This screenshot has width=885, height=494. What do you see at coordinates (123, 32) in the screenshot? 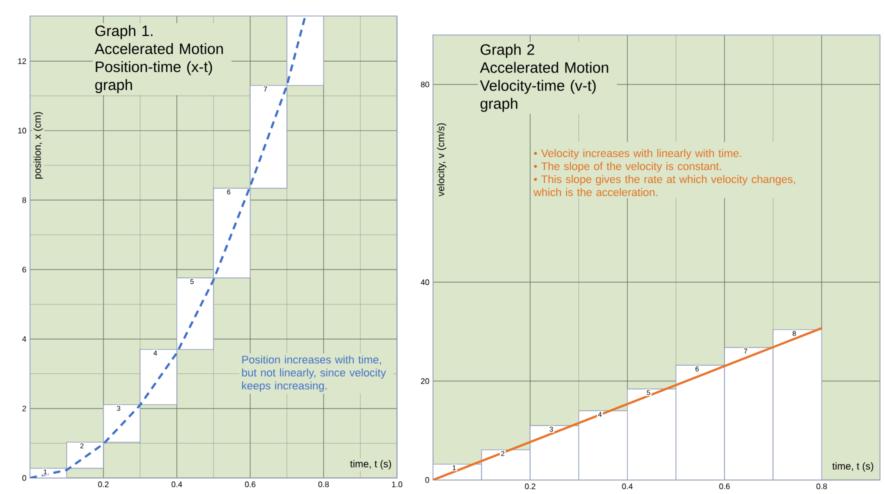
I see `text: Graph 1.` at bounding box center [123, 32].